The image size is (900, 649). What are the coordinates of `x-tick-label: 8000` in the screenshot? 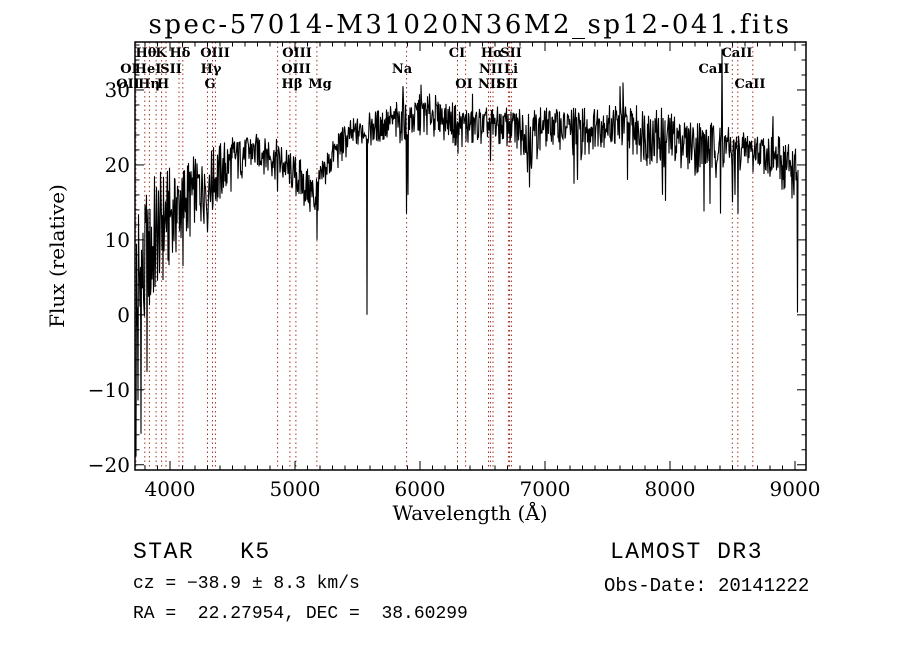 It's located at (670, 489).